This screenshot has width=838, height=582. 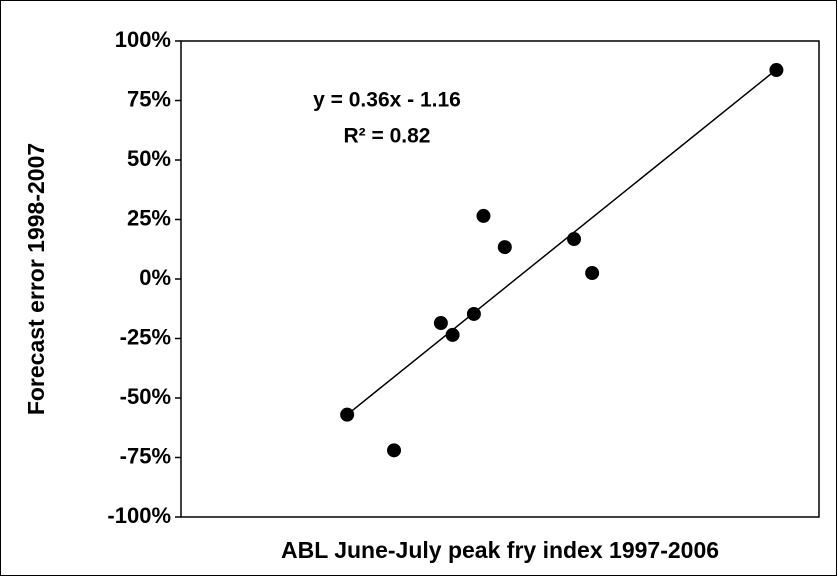 I want to click on trendline-equation: y = 0.36x - 1.16, so click(x=387, y=100).